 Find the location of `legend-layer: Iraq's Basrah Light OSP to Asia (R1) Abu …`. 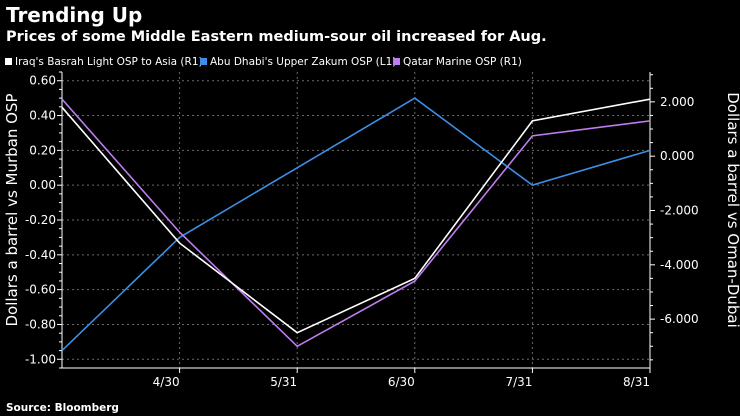

legend-layer: Iraq's Basrah Light OSP to Asia (R1) Abu … is located at coordinates (263, 62).